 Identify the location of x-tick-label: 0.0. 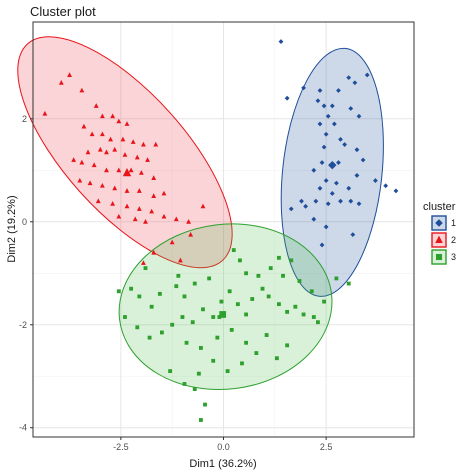
(223, 447).